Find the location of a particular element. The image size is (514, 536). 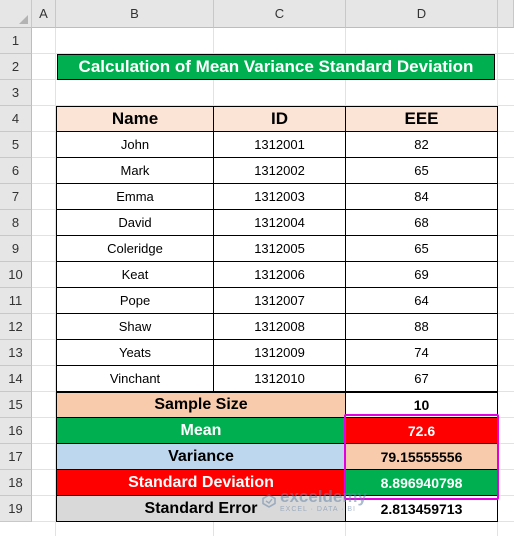

table-cell-id: 1312005 is located at coordinates (280, 249).